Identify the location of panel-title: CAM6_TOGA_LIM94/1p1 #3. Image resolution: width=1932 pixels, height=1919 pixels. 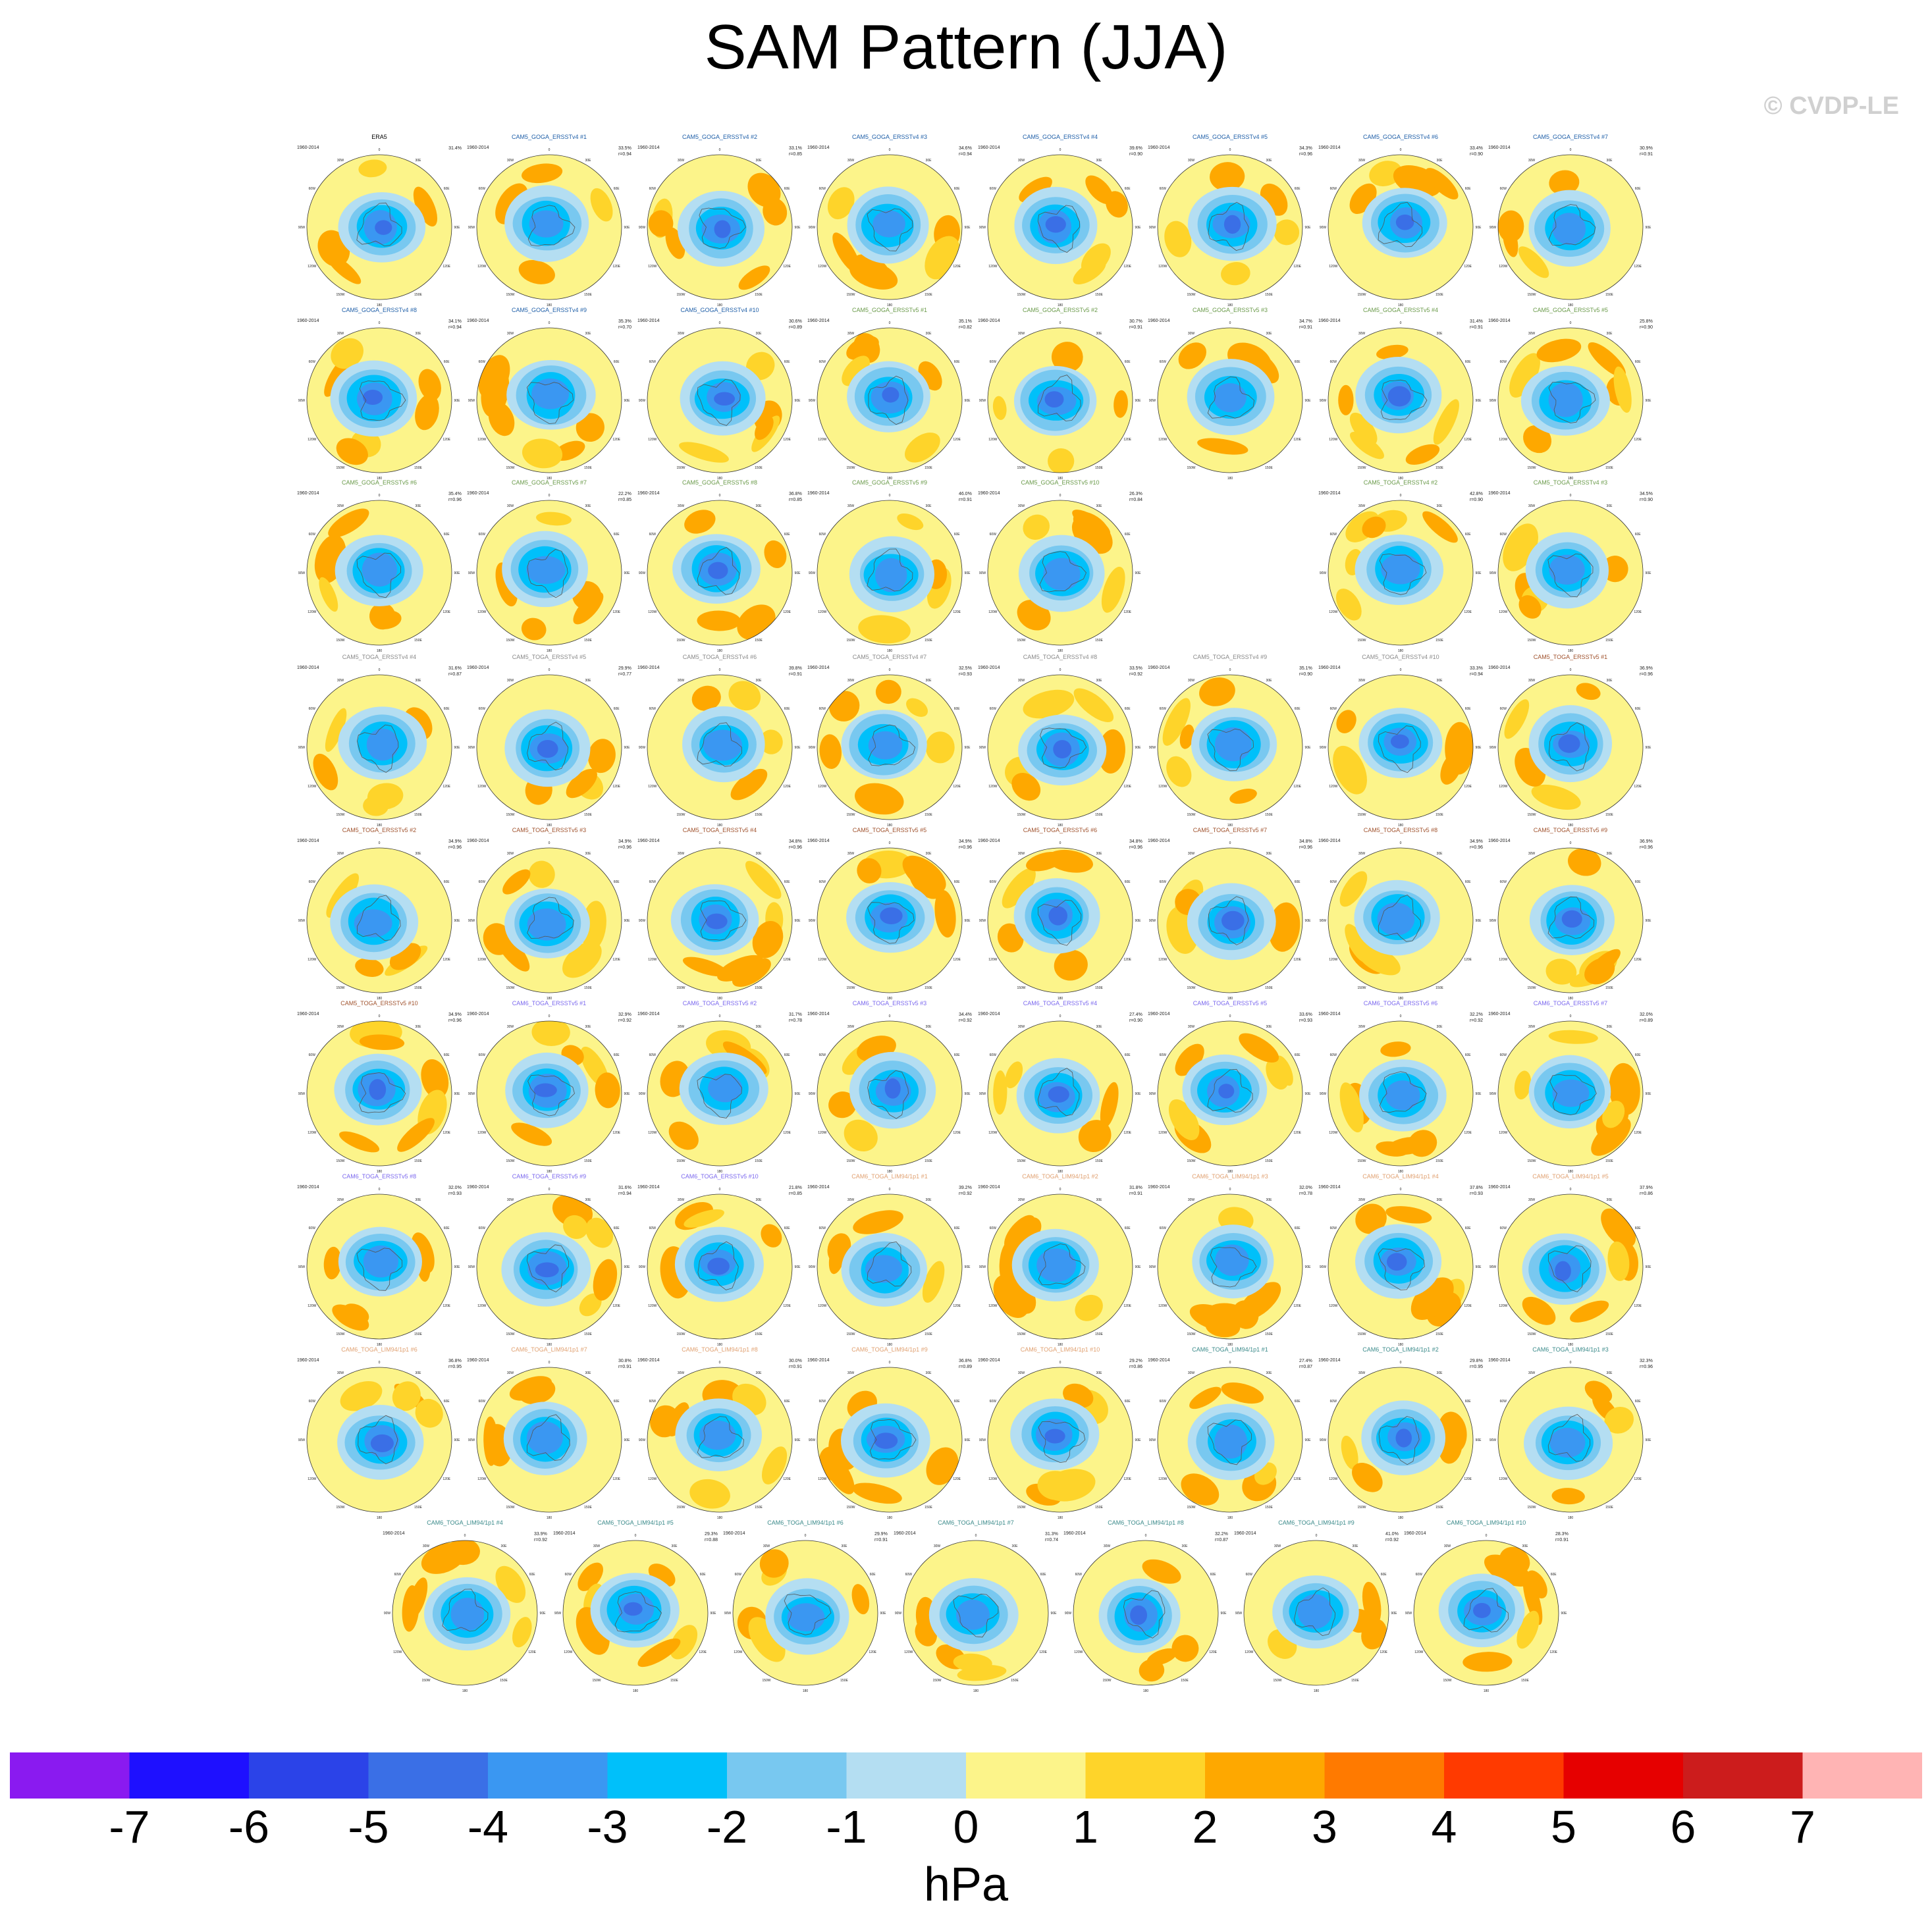
(1230, 1176).